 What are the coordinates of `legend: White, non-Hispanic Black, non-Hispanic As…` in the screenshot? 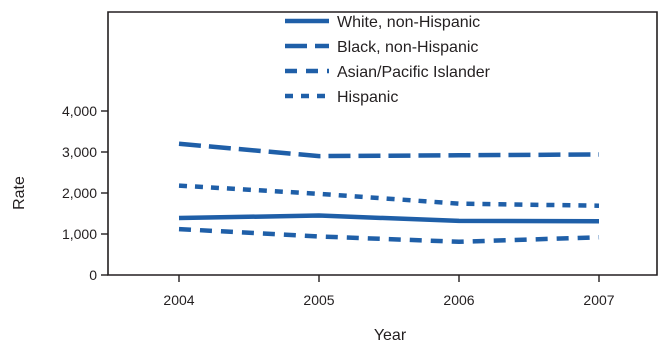 It's located at (388, 60).